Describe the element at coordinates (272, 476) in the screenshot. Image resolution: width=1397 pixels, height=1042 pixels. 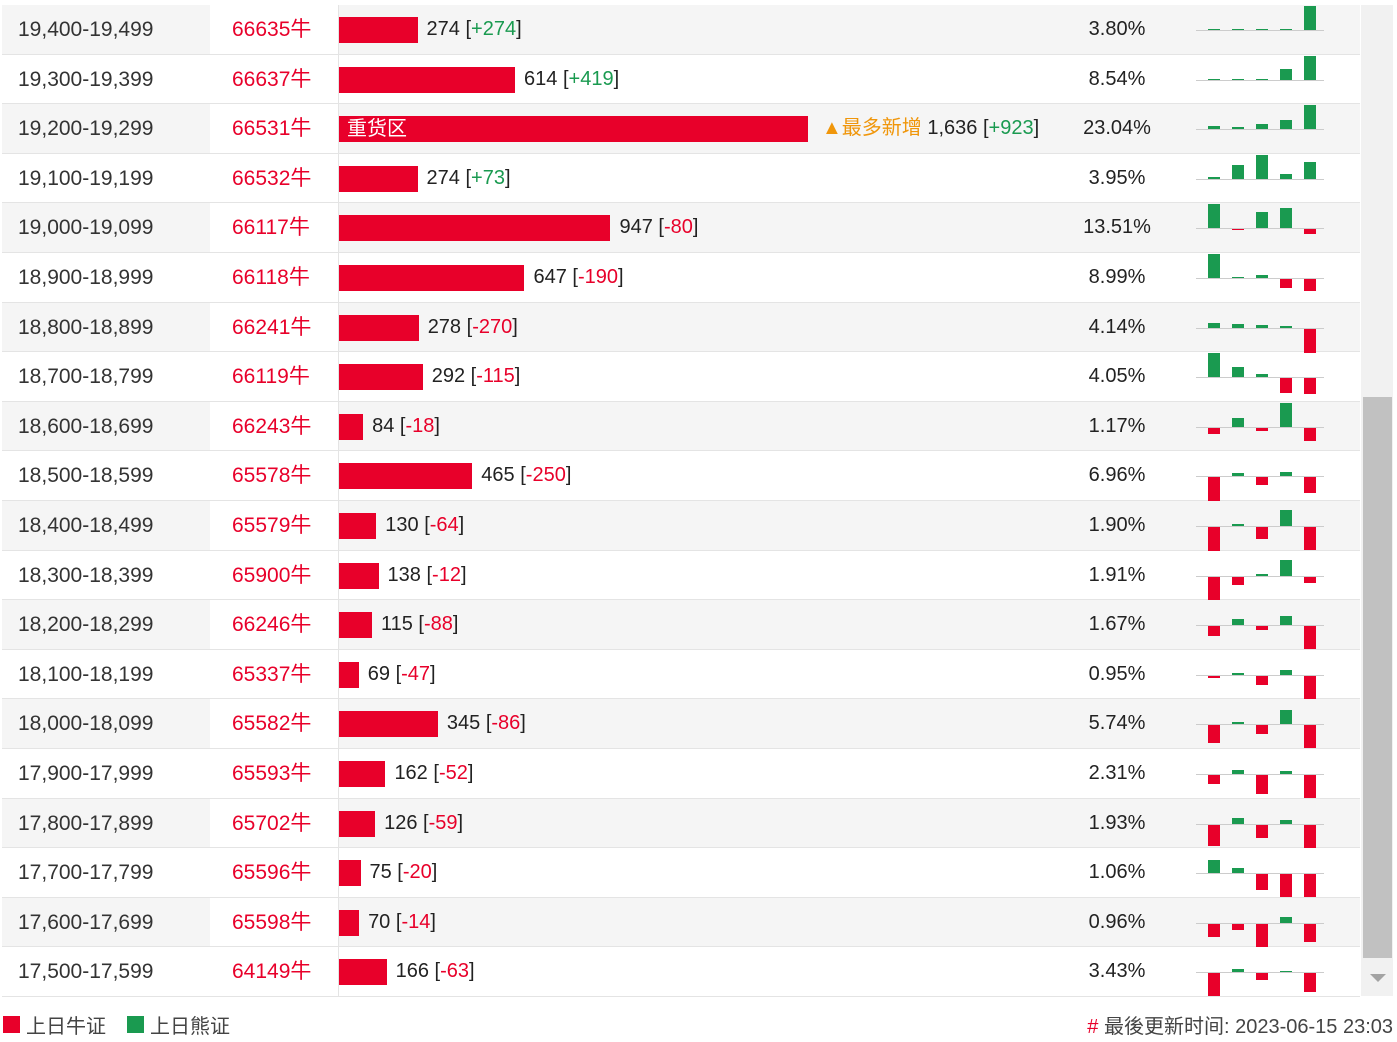
I see `warrant-code-link: 65578牛` at that location.